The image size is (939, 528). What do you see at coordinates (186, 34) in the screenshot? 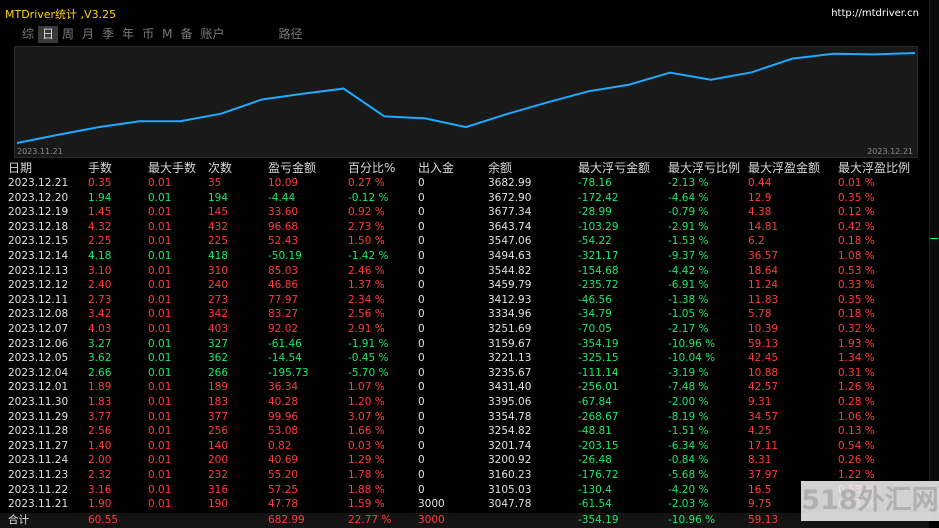
I see `tab-8: 备` at bounding box center [186, 34].